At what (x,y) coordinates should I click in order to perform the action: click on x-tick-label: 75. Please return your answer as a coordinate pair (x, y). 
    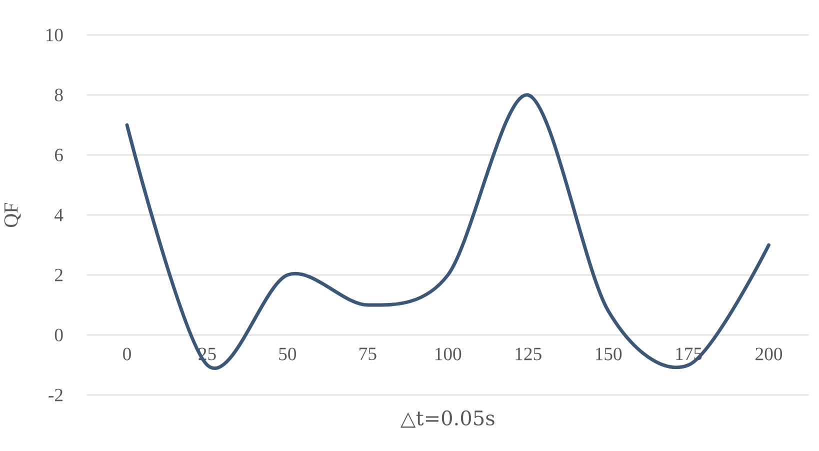
    Looking at the image, I should click on (368, 354).